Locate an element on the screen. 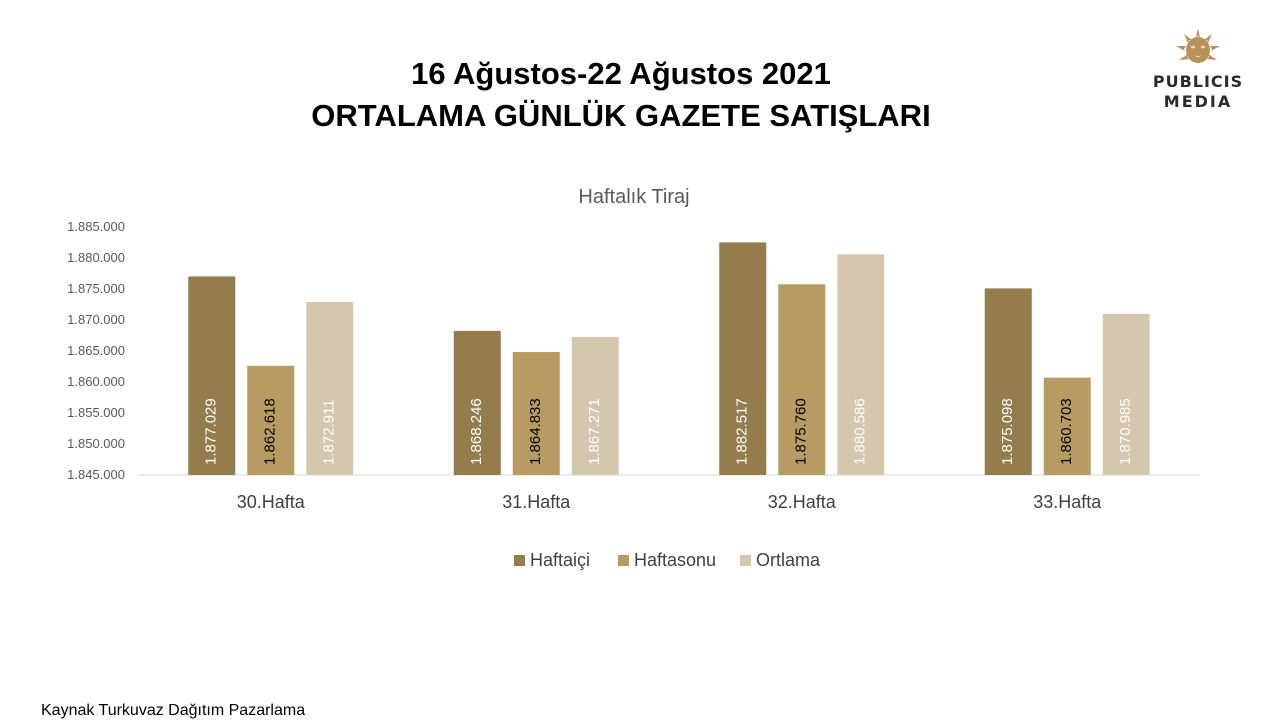 The height and width of the screenshot is (723, 1262). y-tick-label: 1.845.000 is located at coordinates (96, 474).